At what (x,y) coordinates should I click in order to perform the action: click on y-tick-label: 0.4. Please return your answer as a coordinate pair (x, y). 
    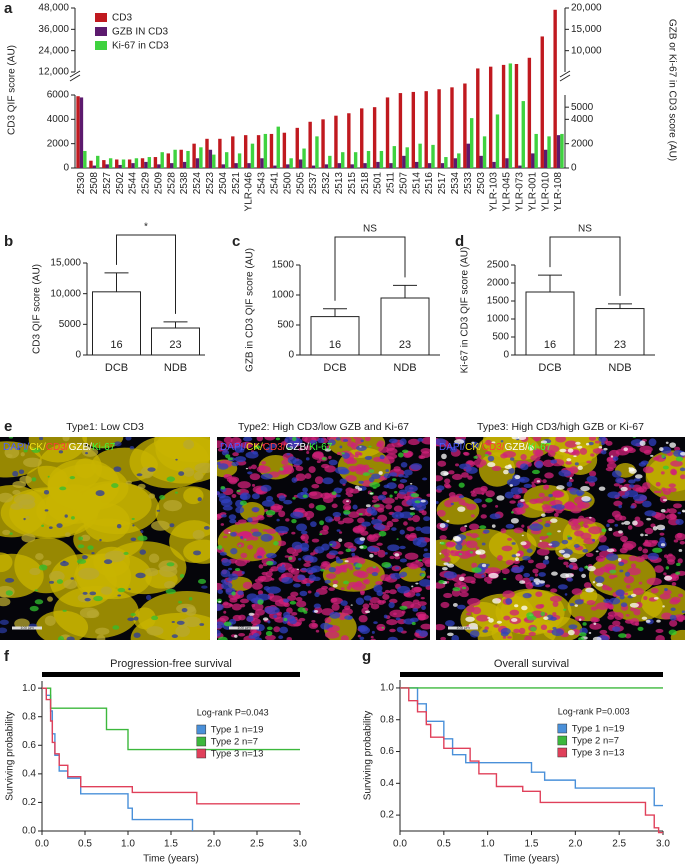
    Looking at the image, I should click on (29, 773).